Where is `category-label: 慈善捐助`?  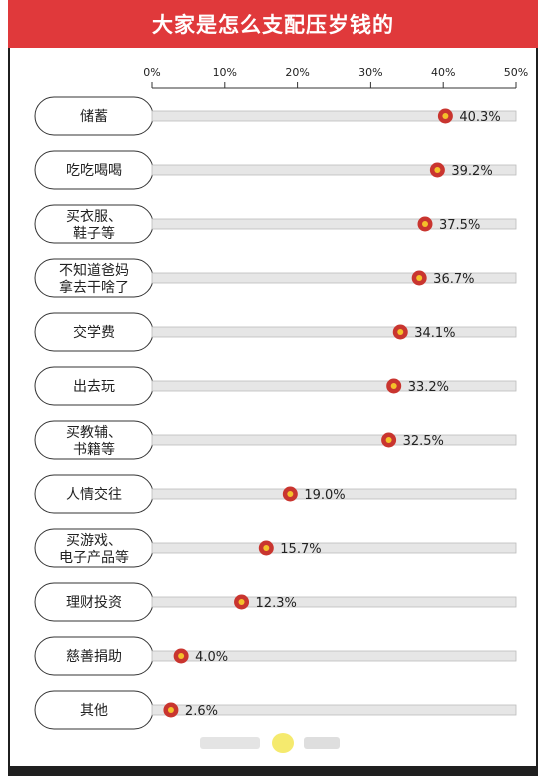 category-label: 慈善捐助 is located at coordinates (94, 657).